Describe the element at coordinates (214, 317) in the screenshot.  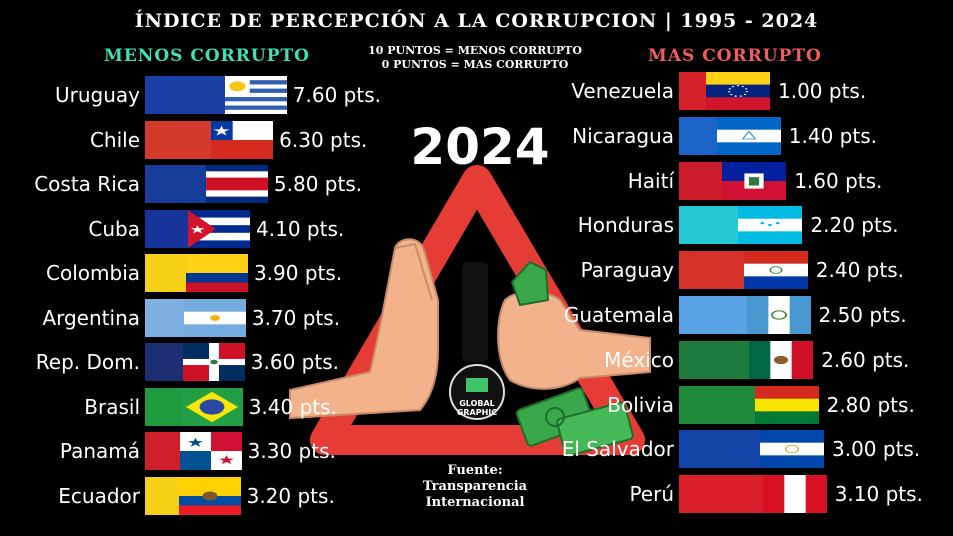
I see `argentina-flag-icon` at that location.